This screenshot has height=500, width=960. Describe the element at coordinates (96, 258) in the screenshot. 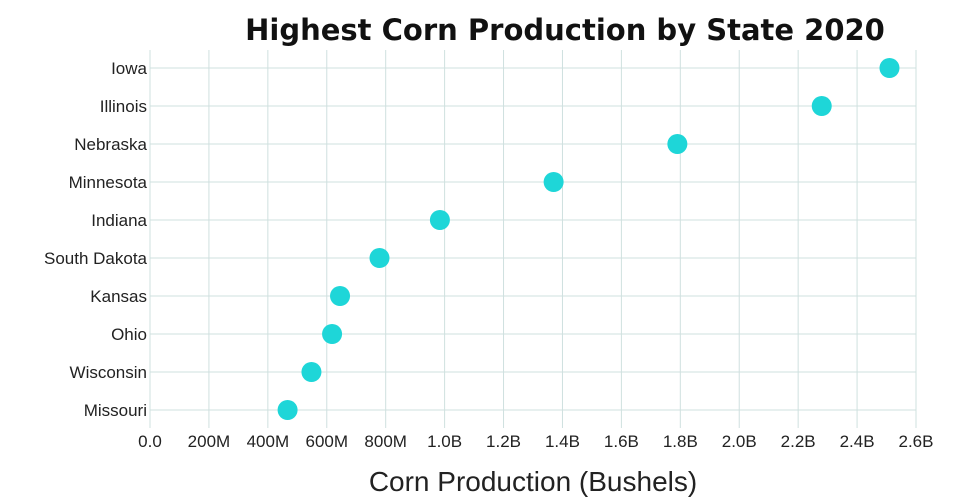

I see `y-tick-label: South Dakota` at that location.